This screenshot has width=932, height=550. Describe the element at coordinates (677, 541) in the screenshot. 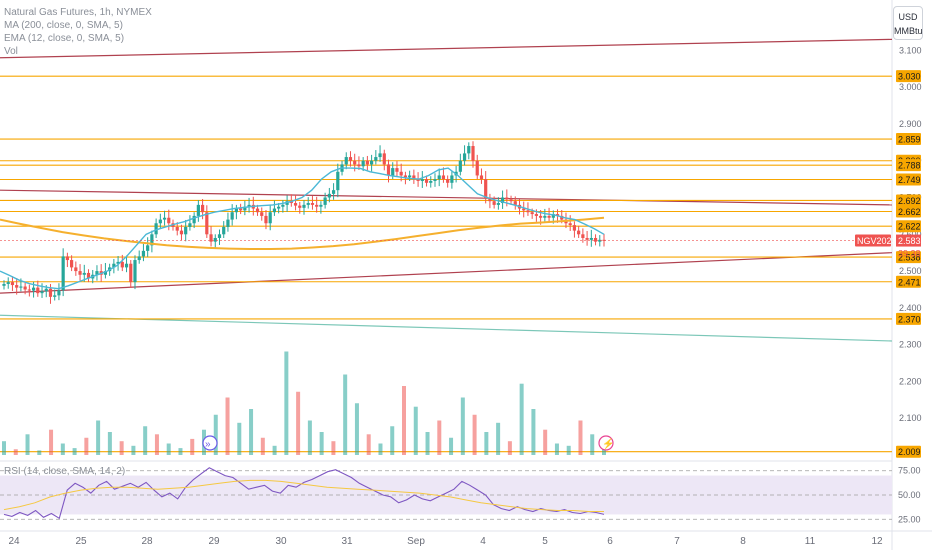

I see `time-tick-label: 7` at that location.